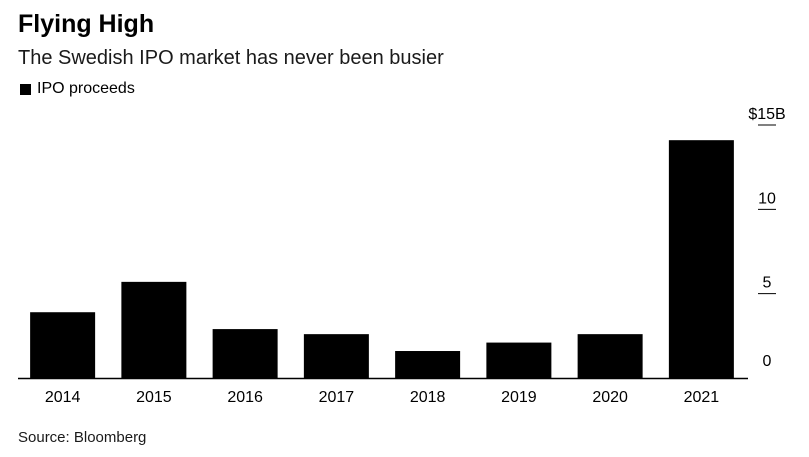 The height and width of the screenshot is (457, 809). Describe the element at coordinates (610, 356) in the screenshot. I see `bar-2020` at that location.